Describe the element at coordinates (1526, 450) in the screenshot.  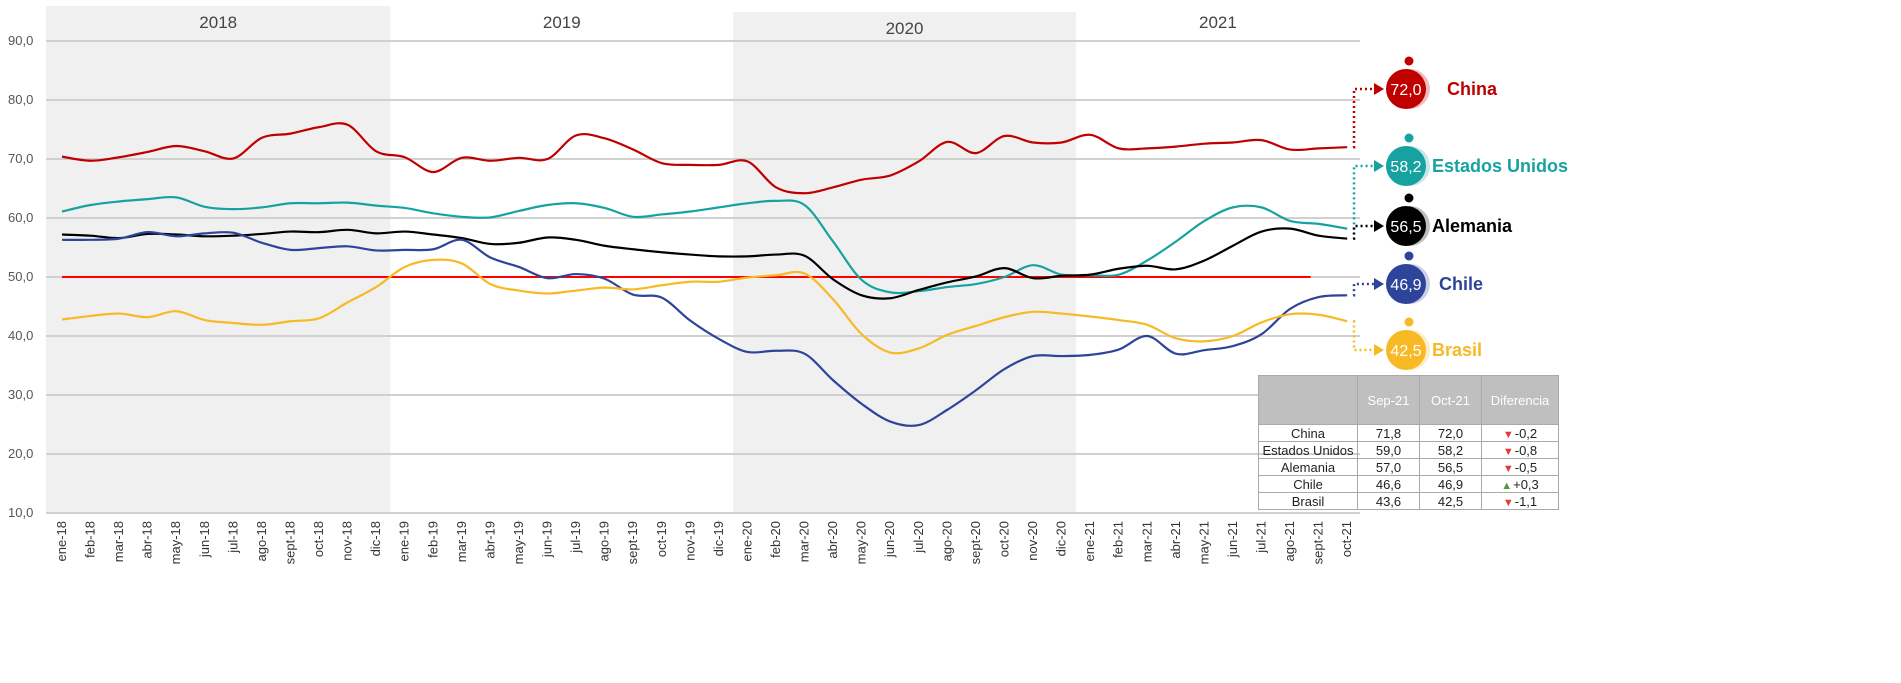
I see `diff-value: -0,8` at that location.